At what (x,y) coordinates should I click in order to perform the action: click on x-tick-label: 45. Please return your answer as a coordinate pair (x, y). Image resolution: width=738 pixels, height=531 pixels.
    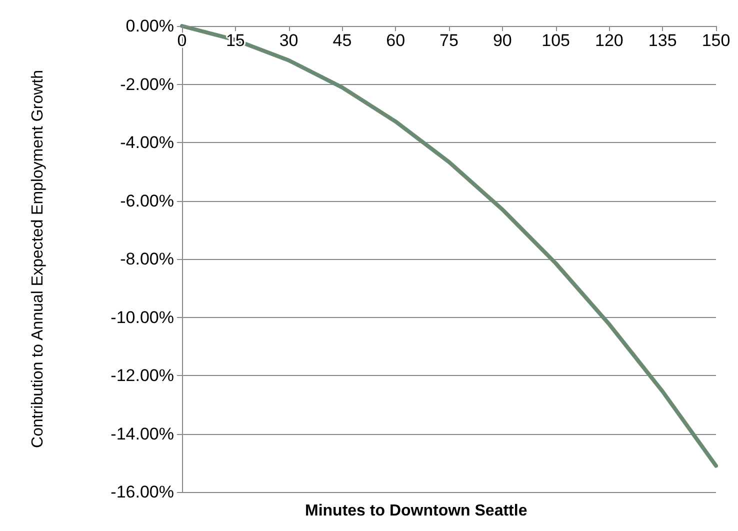
    Looking at the image, I should click on (342, 40).